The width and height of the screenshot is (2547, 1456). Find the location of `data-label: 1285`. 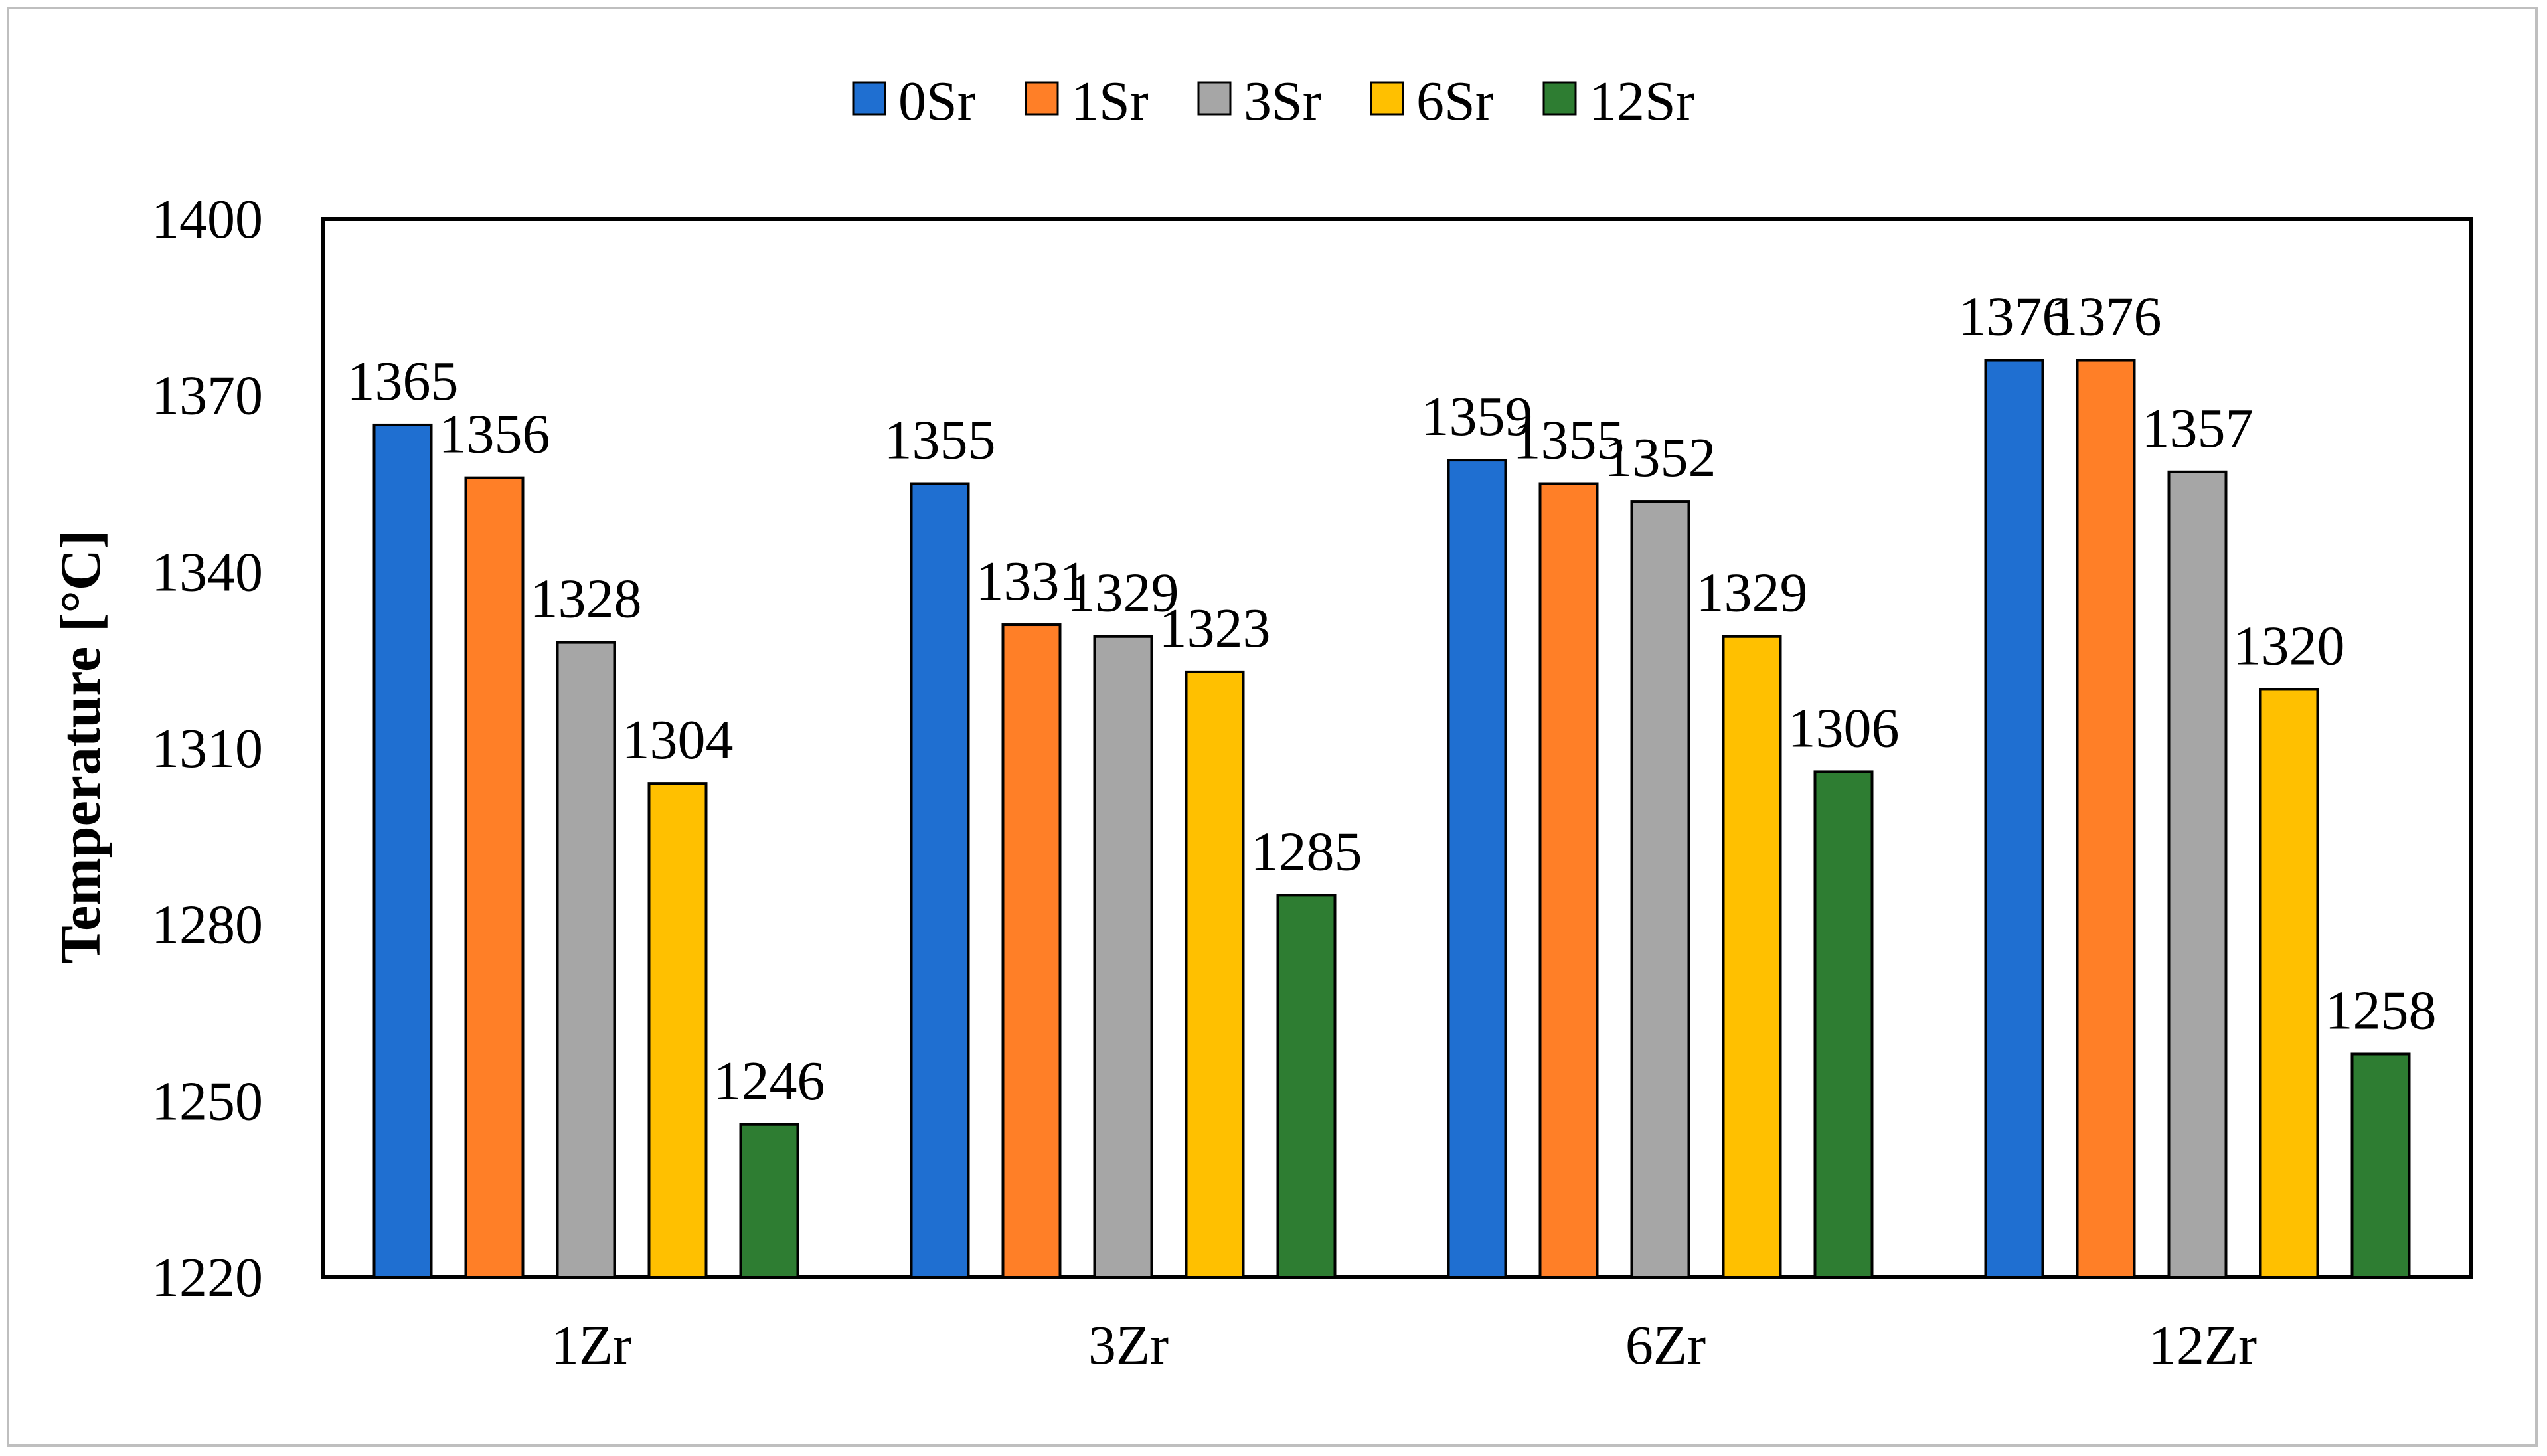

data-label: 1285 is located at coordinates (1306, 851).